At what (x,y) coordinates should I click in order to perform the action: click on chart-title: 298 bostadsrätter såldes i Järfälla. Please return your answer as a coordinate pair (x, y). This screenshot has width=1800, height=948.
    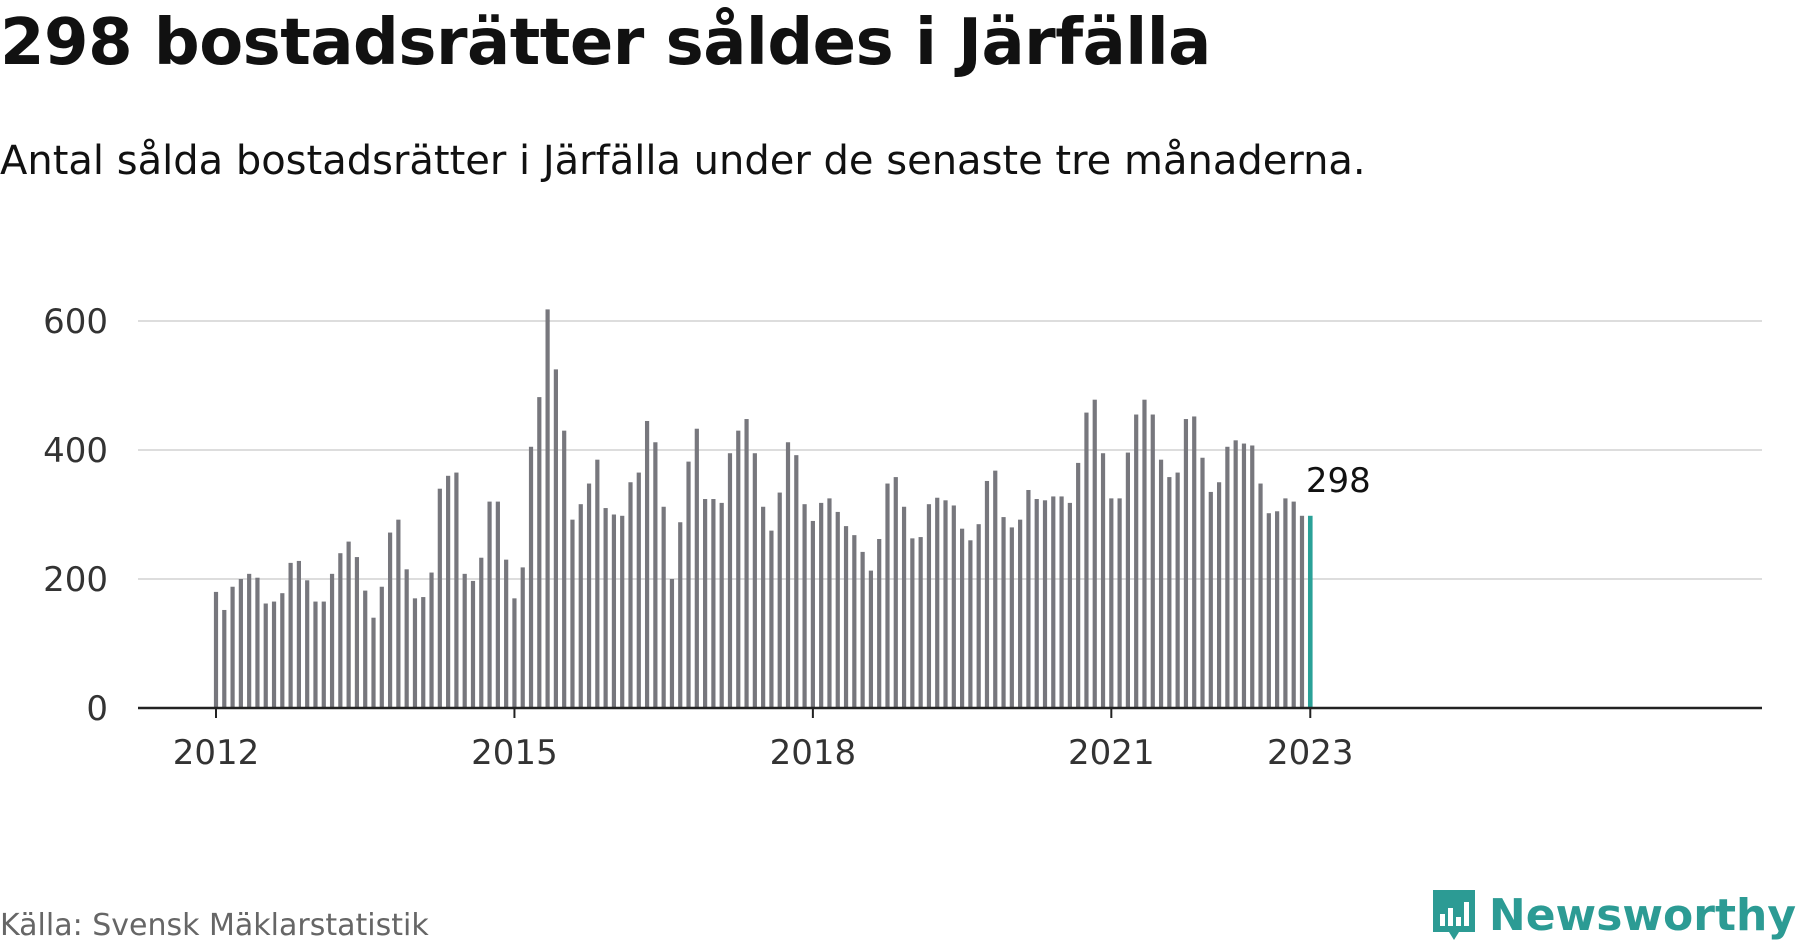
    Looking at the image, I should click on (605, 43).